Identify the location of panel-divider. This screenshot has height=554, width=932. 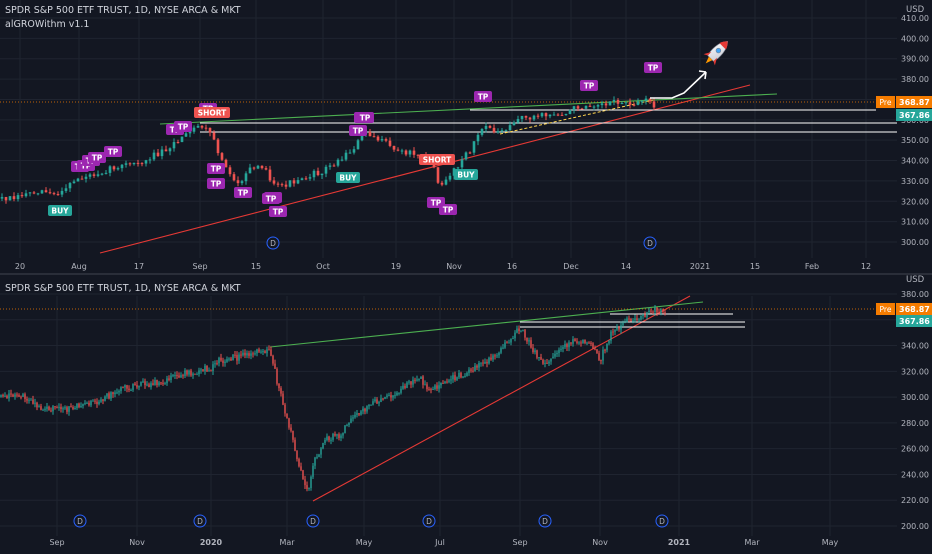
(466, 274).